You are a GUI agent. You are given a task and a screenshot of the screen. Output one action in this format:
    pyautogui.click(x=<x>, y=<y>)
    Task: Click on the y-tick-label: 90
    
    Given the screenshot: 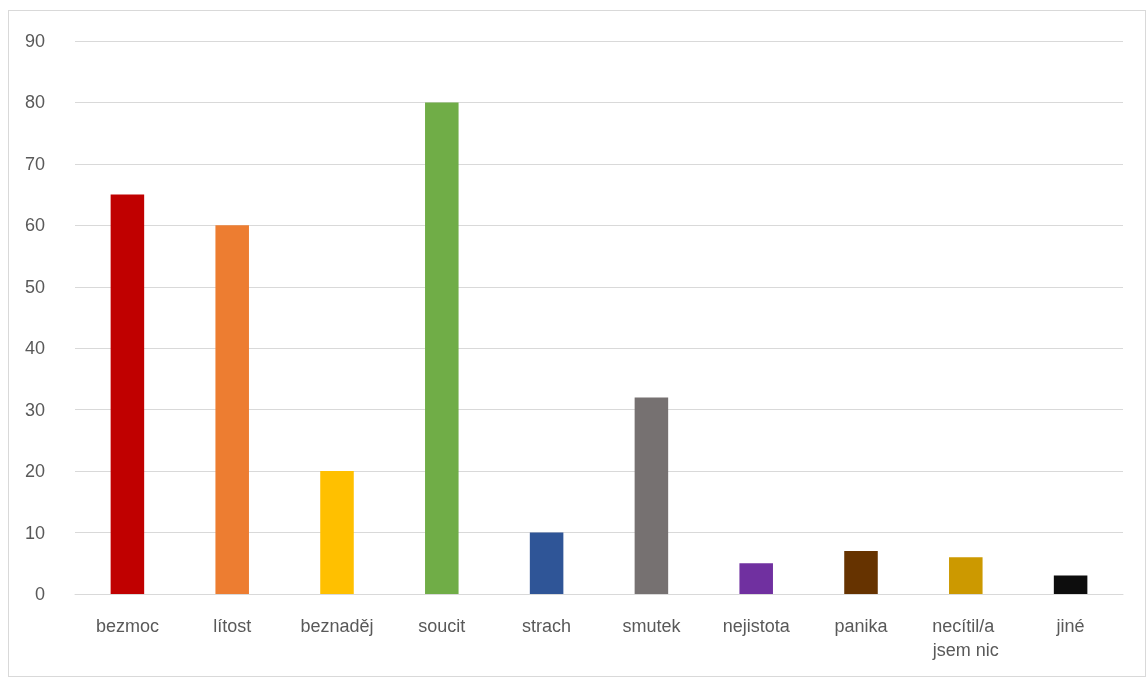 What is the action you would take?
    pyautogui.click(x=34, y=41)
    